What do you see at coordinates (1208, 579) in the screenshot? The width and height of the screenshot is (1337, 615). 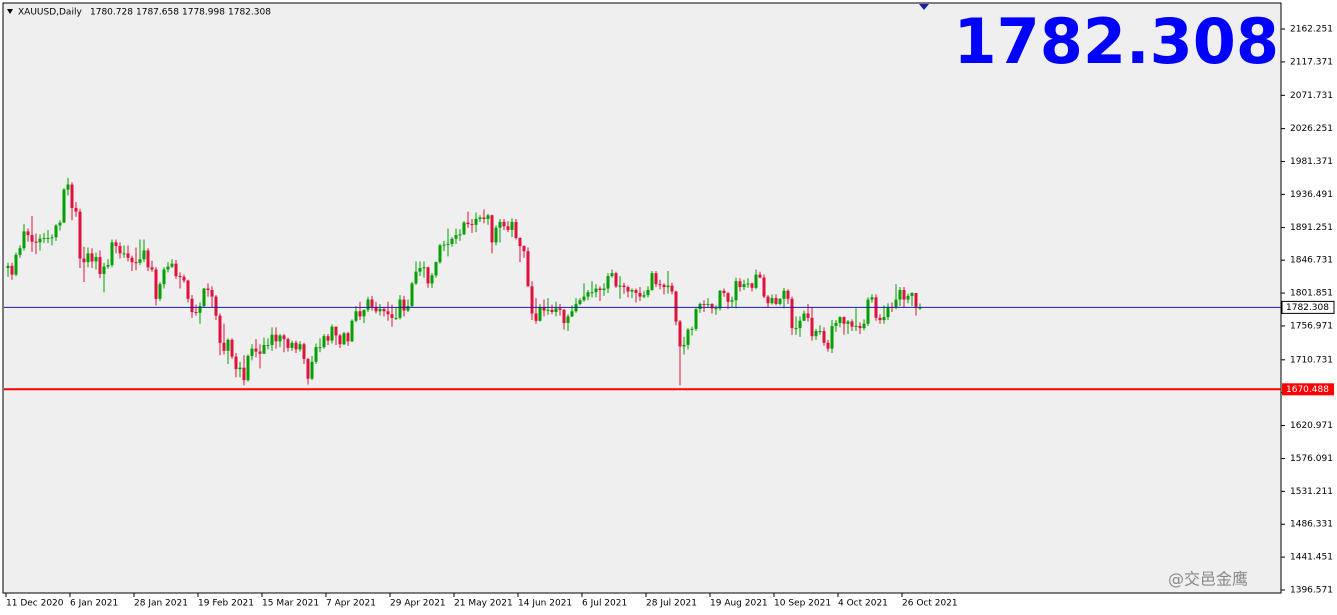 I see `watermark: @交邑金鹰` at bounding box center [1208, 579].